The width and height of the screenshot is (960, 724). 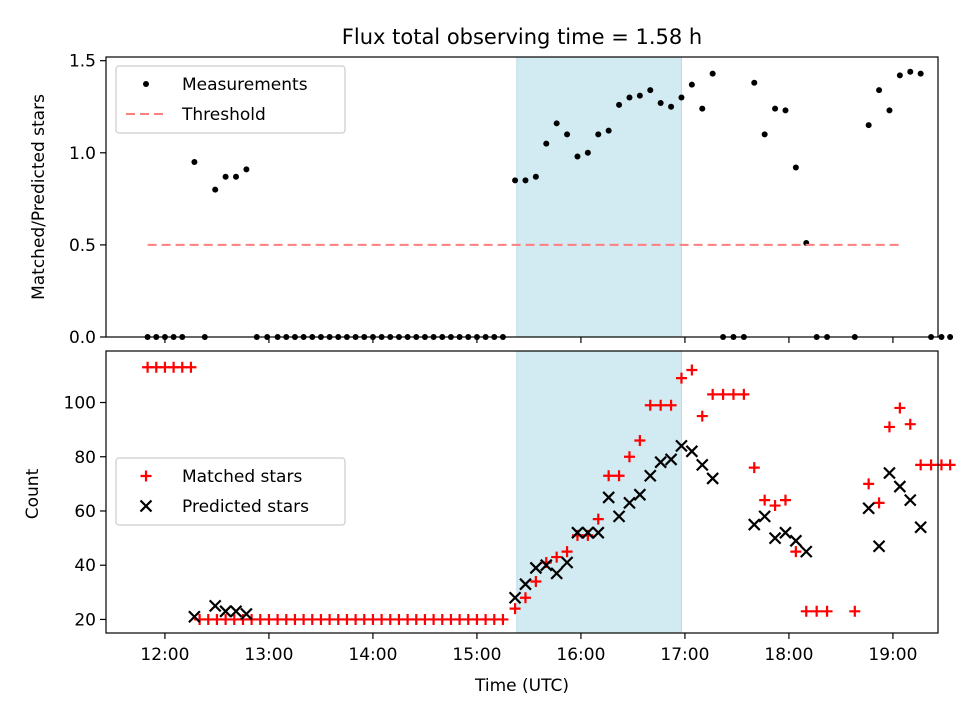 I want to click on bottom-ytick-label: 80, so click(x=85, y=458).